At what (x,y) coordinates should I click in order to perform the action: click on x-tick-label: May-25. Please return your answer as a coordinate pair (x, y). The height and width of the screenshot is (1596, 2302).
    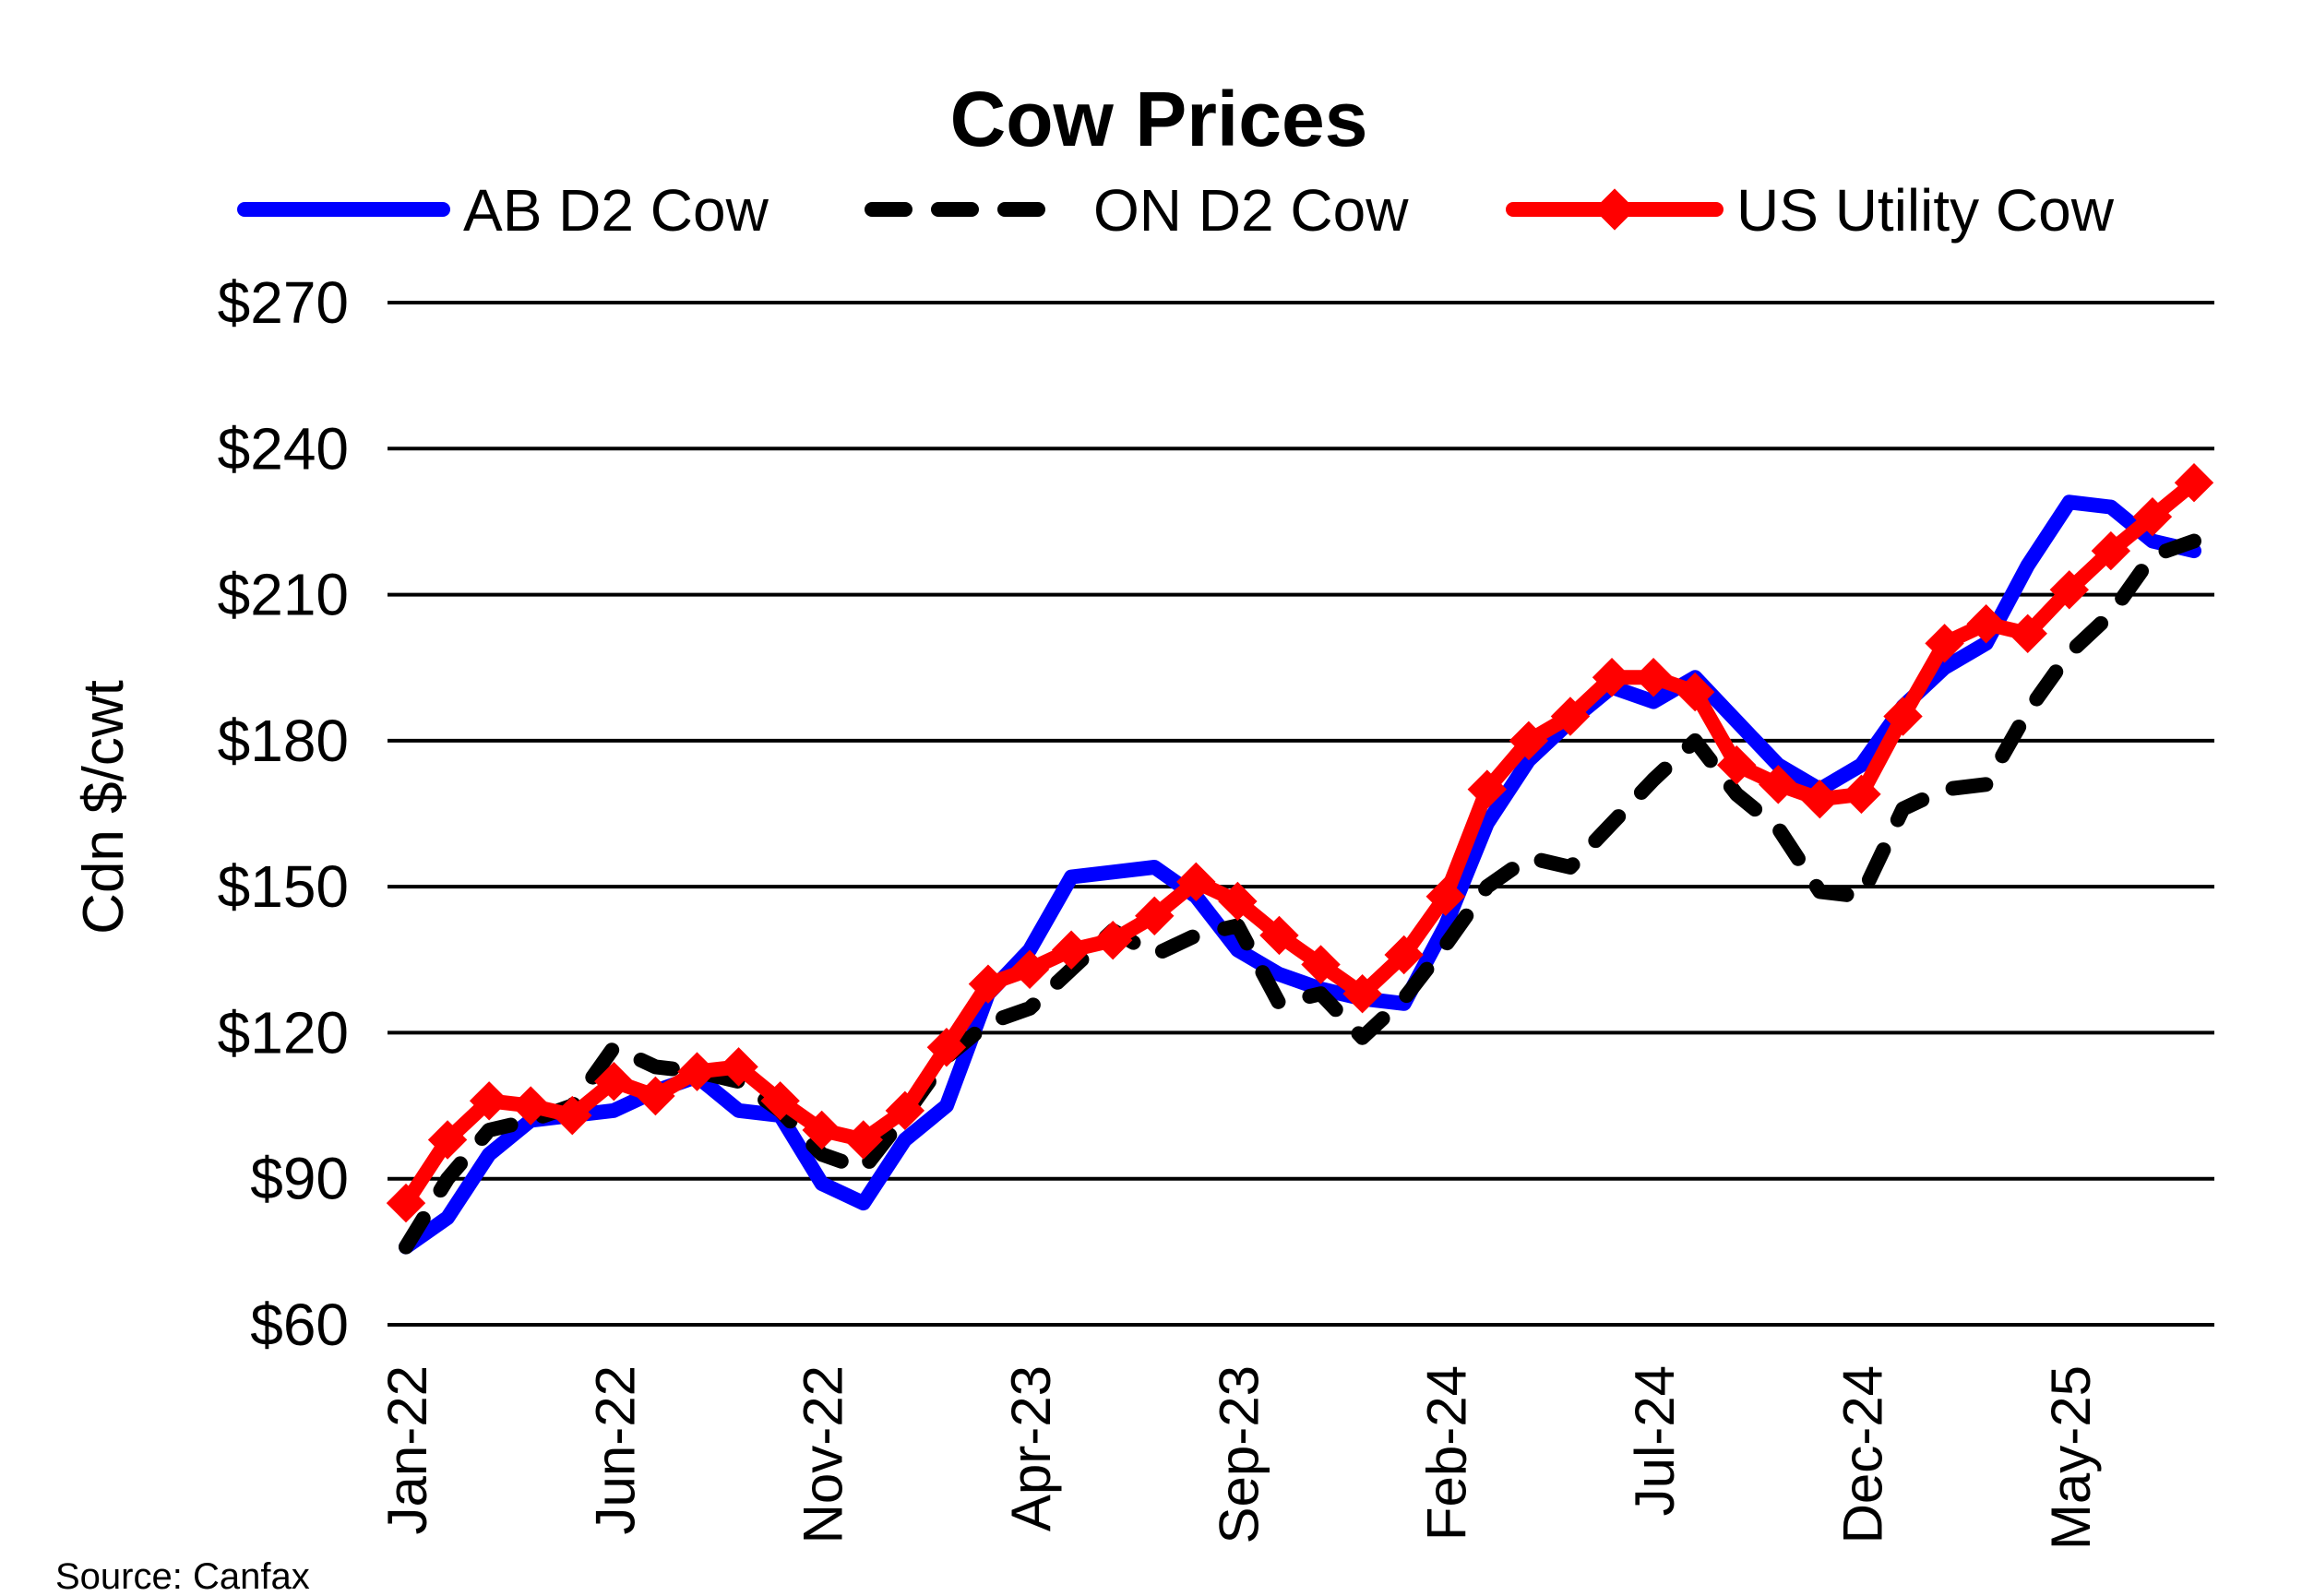
    Looking at the image, I should click on (2071, 1457).